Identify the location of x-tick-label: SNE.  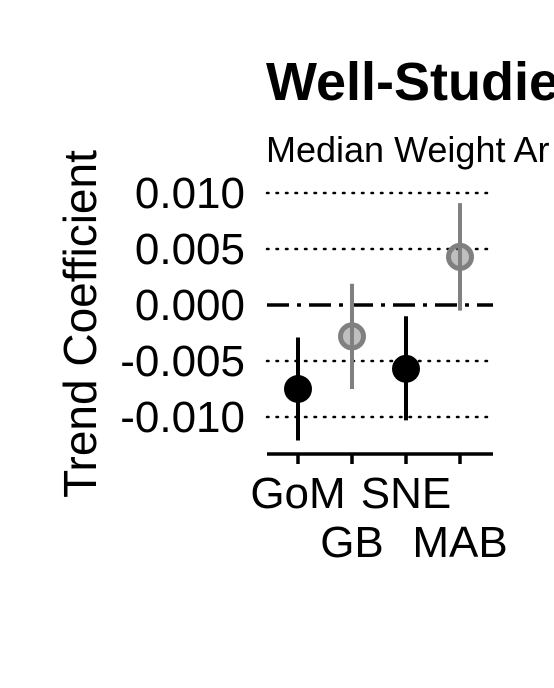
(406, 493).